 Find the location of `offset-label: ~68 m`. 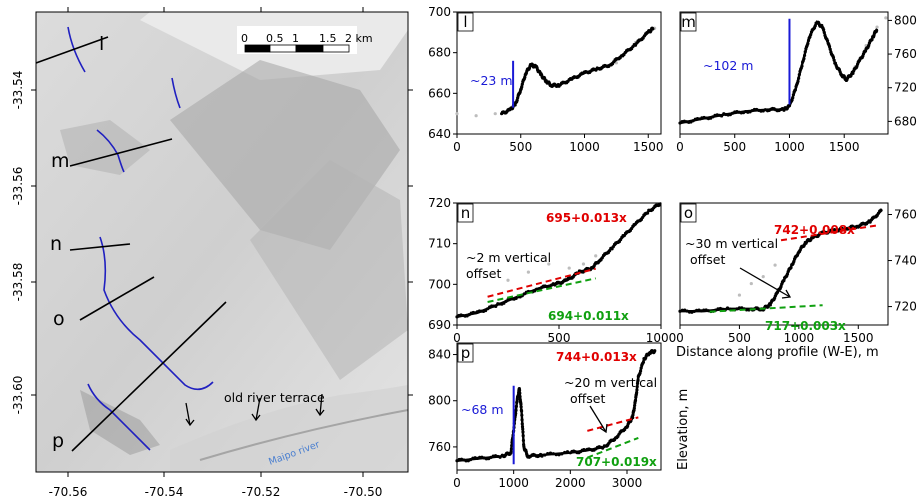

offset-label: ~68 m is located at coordinates (482, 409).